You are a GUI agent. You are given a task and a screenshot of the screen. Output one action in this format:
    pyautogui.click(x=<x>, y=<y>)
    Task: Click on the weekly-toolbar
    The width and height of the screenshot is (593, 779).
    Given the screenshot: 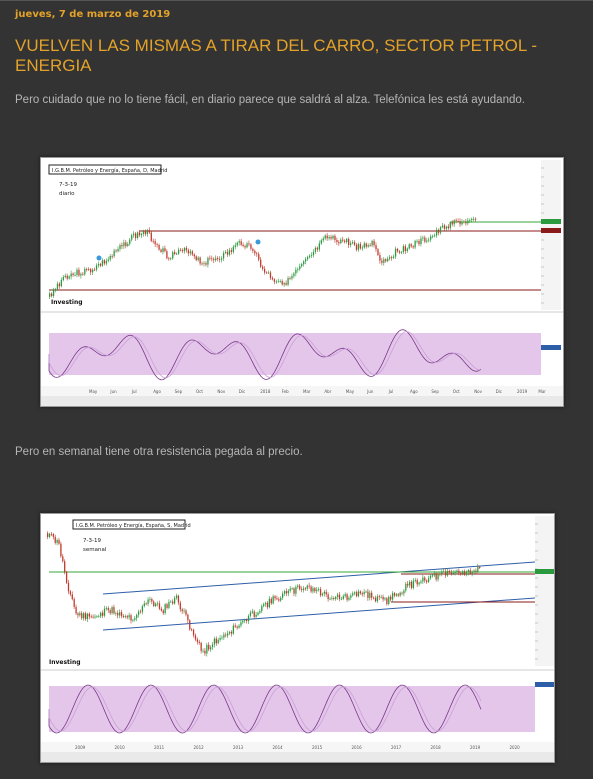 What is the action you would take?
    pyautogui.click(x=297, y=757)
    